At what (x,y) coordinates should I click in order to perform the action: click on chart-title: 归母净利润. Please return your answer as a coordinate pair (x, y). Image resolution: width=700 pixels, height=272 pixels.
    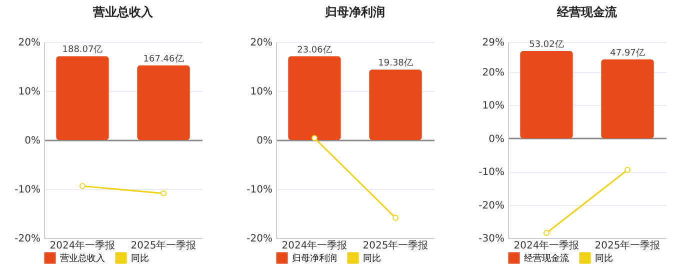
    Looking at the image, I should click on (354, 12).